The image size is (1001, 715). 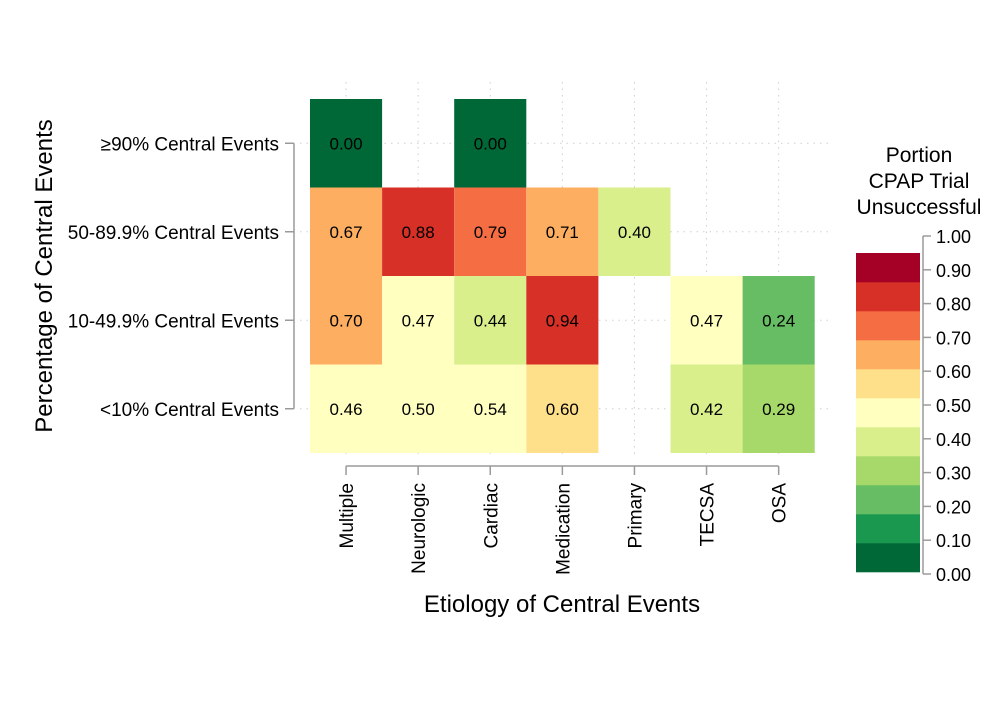 What do you see at coordinates (919, 181) in the screenshot?
I see `legend-title-line: CPAP Trial` at bounding box center [919, 181].